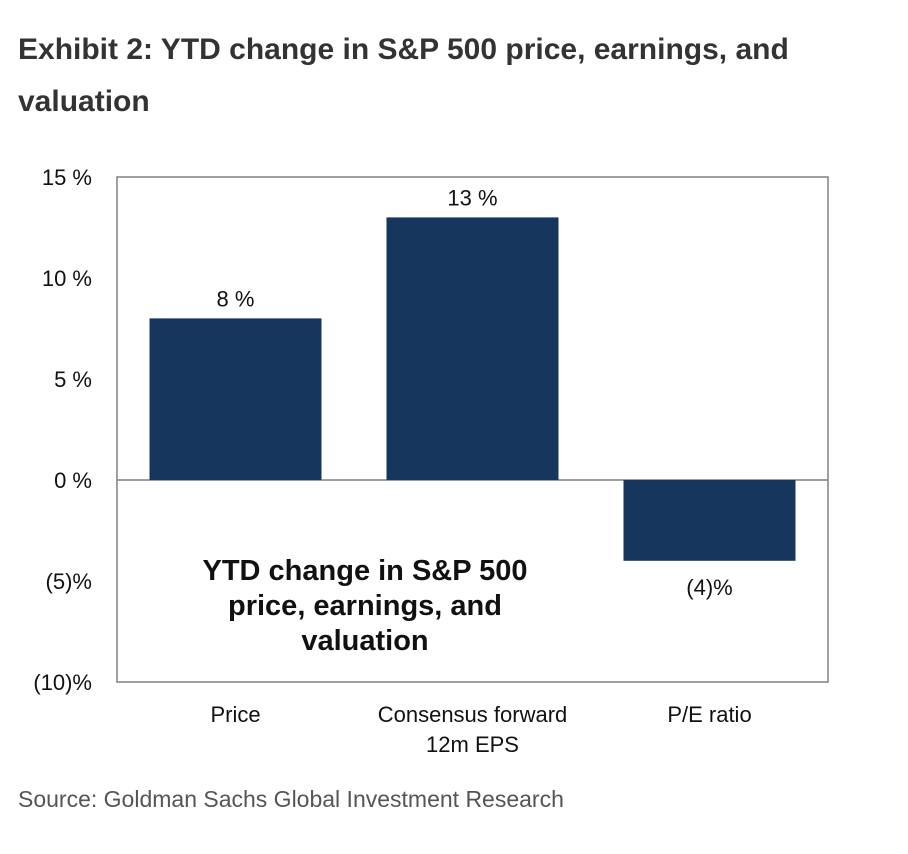  I want to click on data-label: (4)%, so click(709, 587).